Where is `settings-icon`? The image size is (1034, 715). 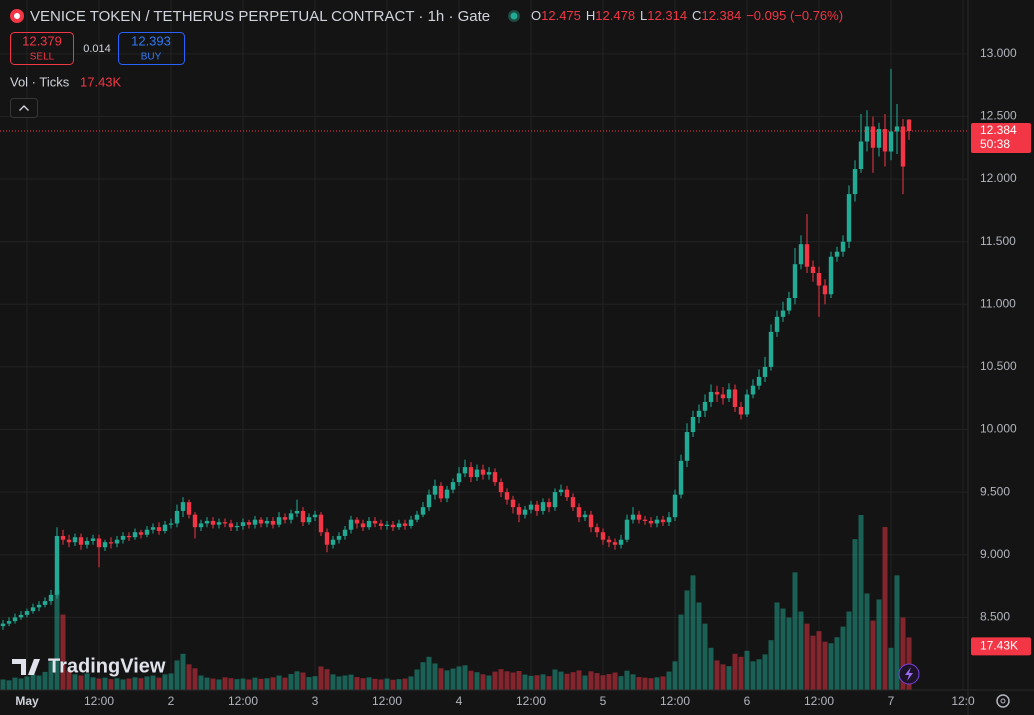 settings-icon is located at coordinates (1003, 701).